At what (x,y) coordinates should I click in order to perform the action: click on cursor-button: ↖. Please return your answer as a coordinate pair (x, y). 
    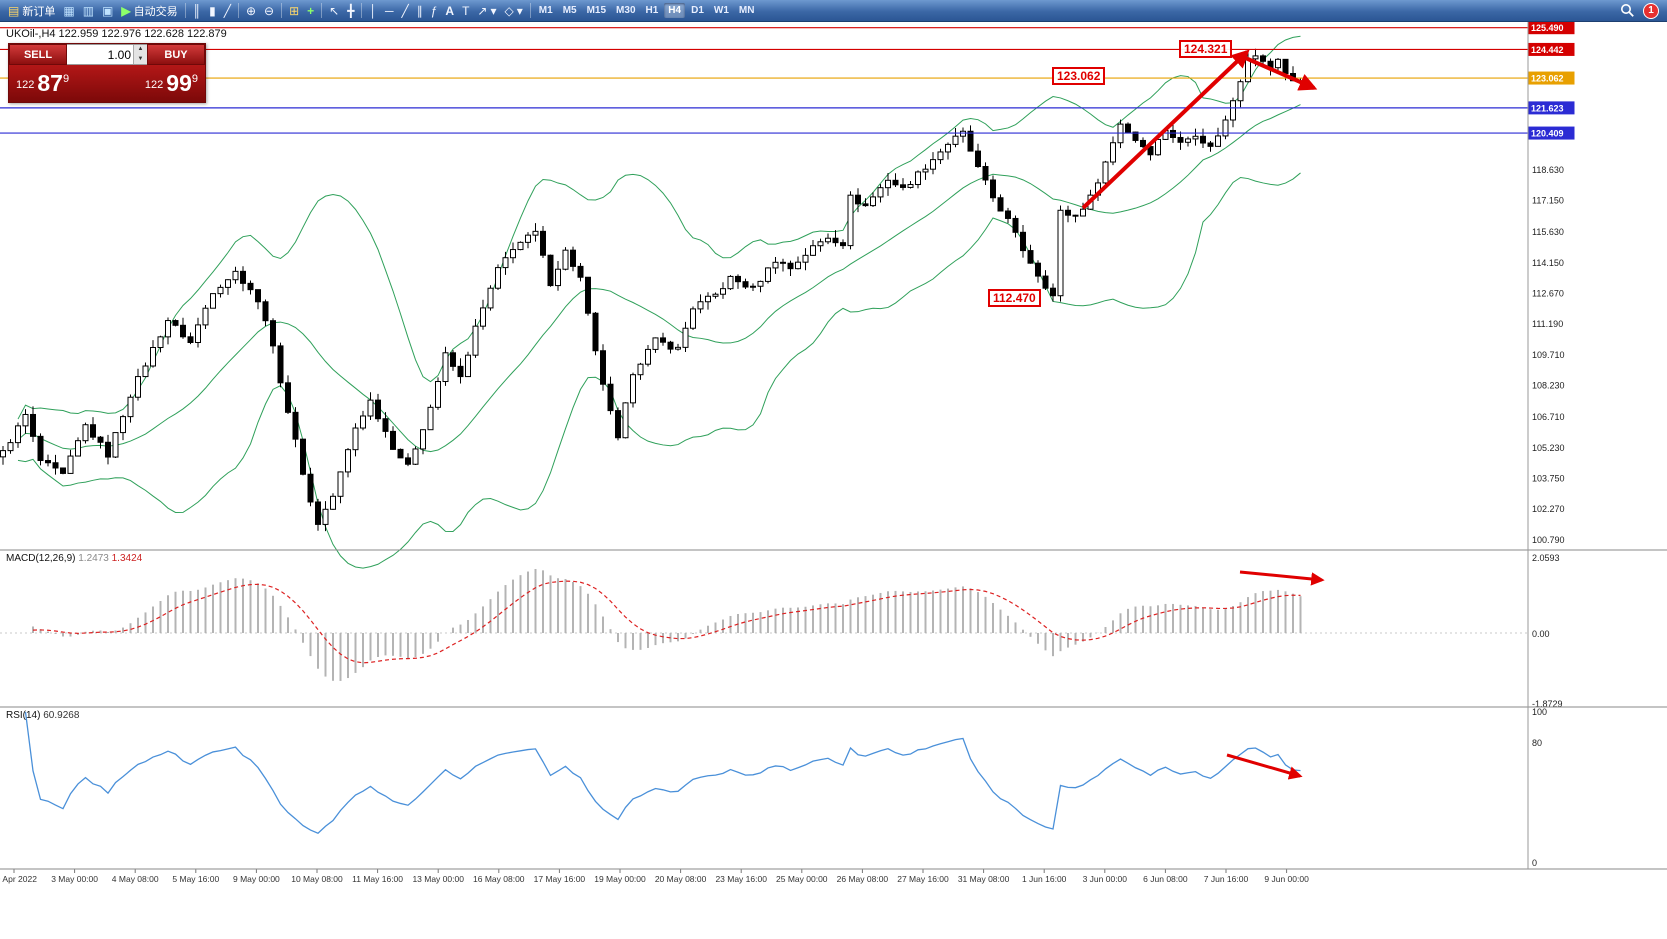
    Looking at the image, I should click on (334, 11).